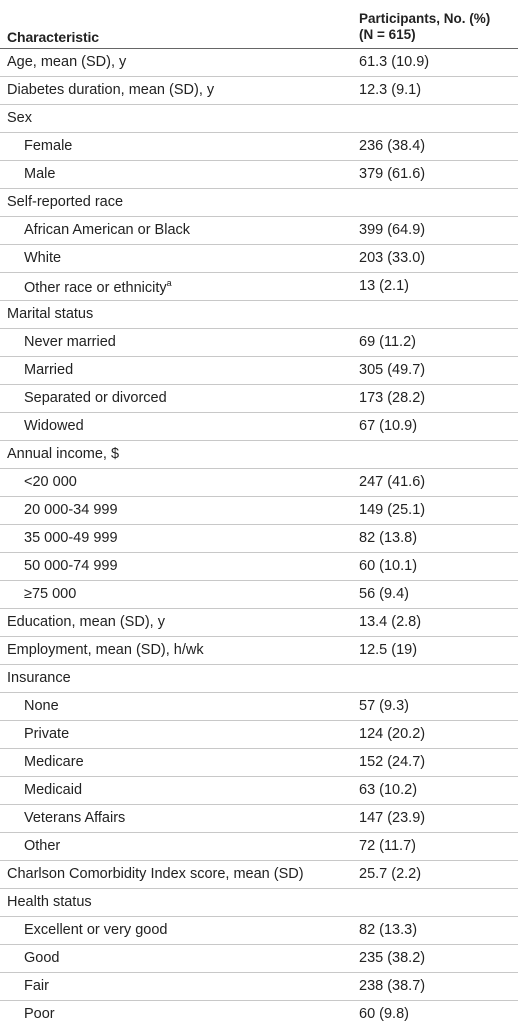  What do you see at coordinates (259, 791) in the screenshot?
I see `table-row: Medicaid 63 (10.2)` at bounding box center [259, 791].